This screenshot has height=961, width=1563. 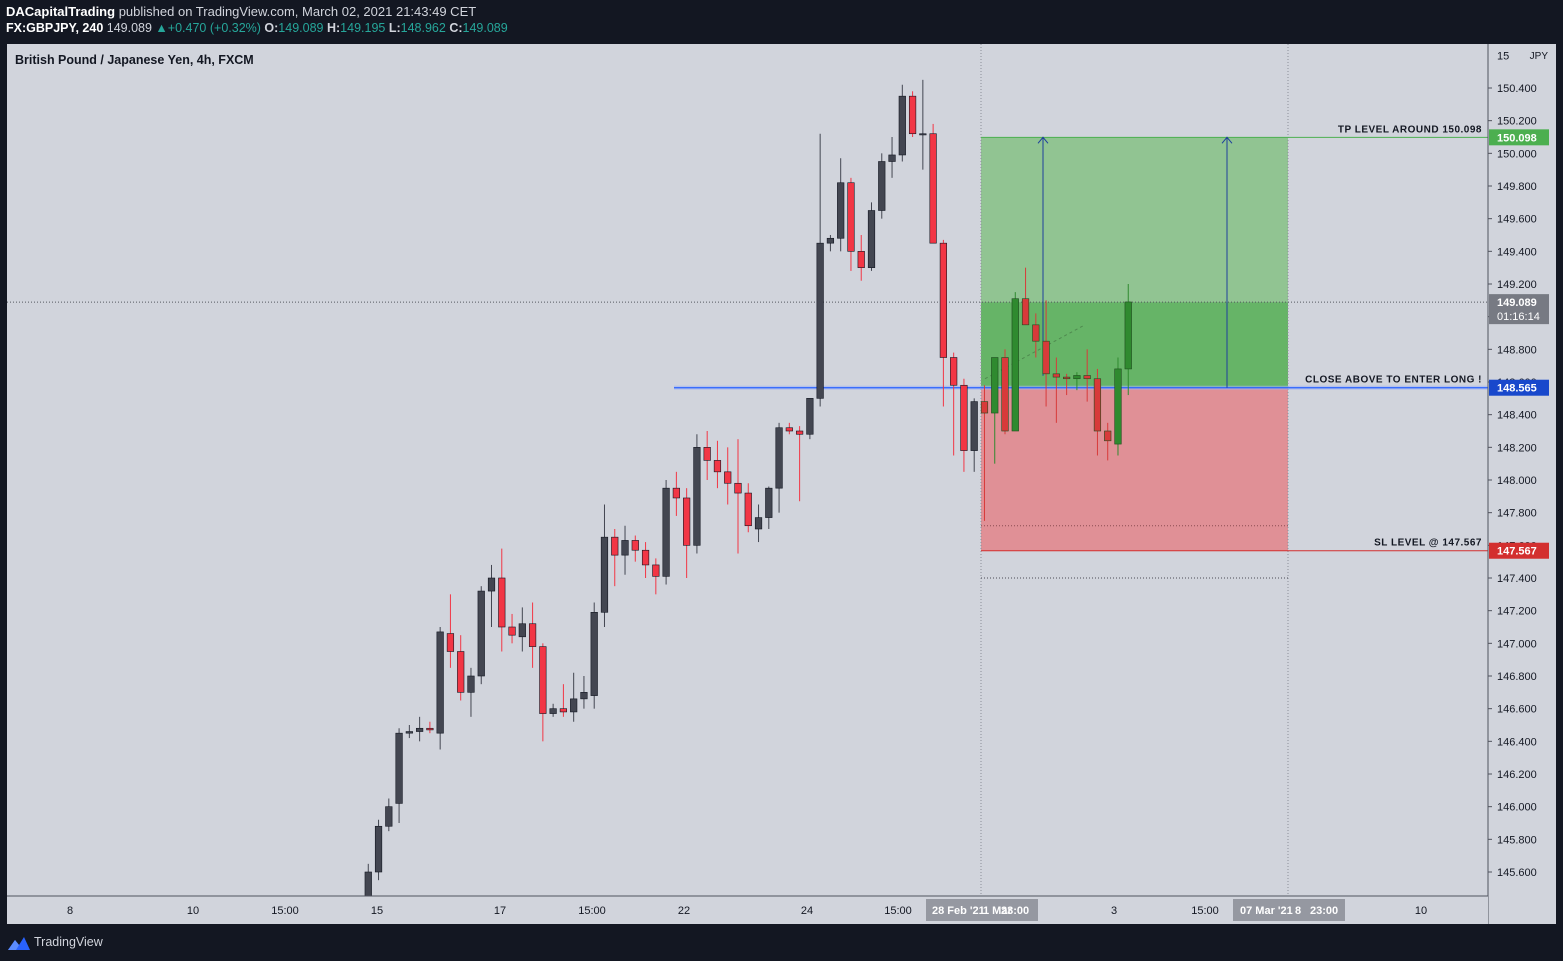 I want to click on last-price: 149.089, so click(x=129, y=28).